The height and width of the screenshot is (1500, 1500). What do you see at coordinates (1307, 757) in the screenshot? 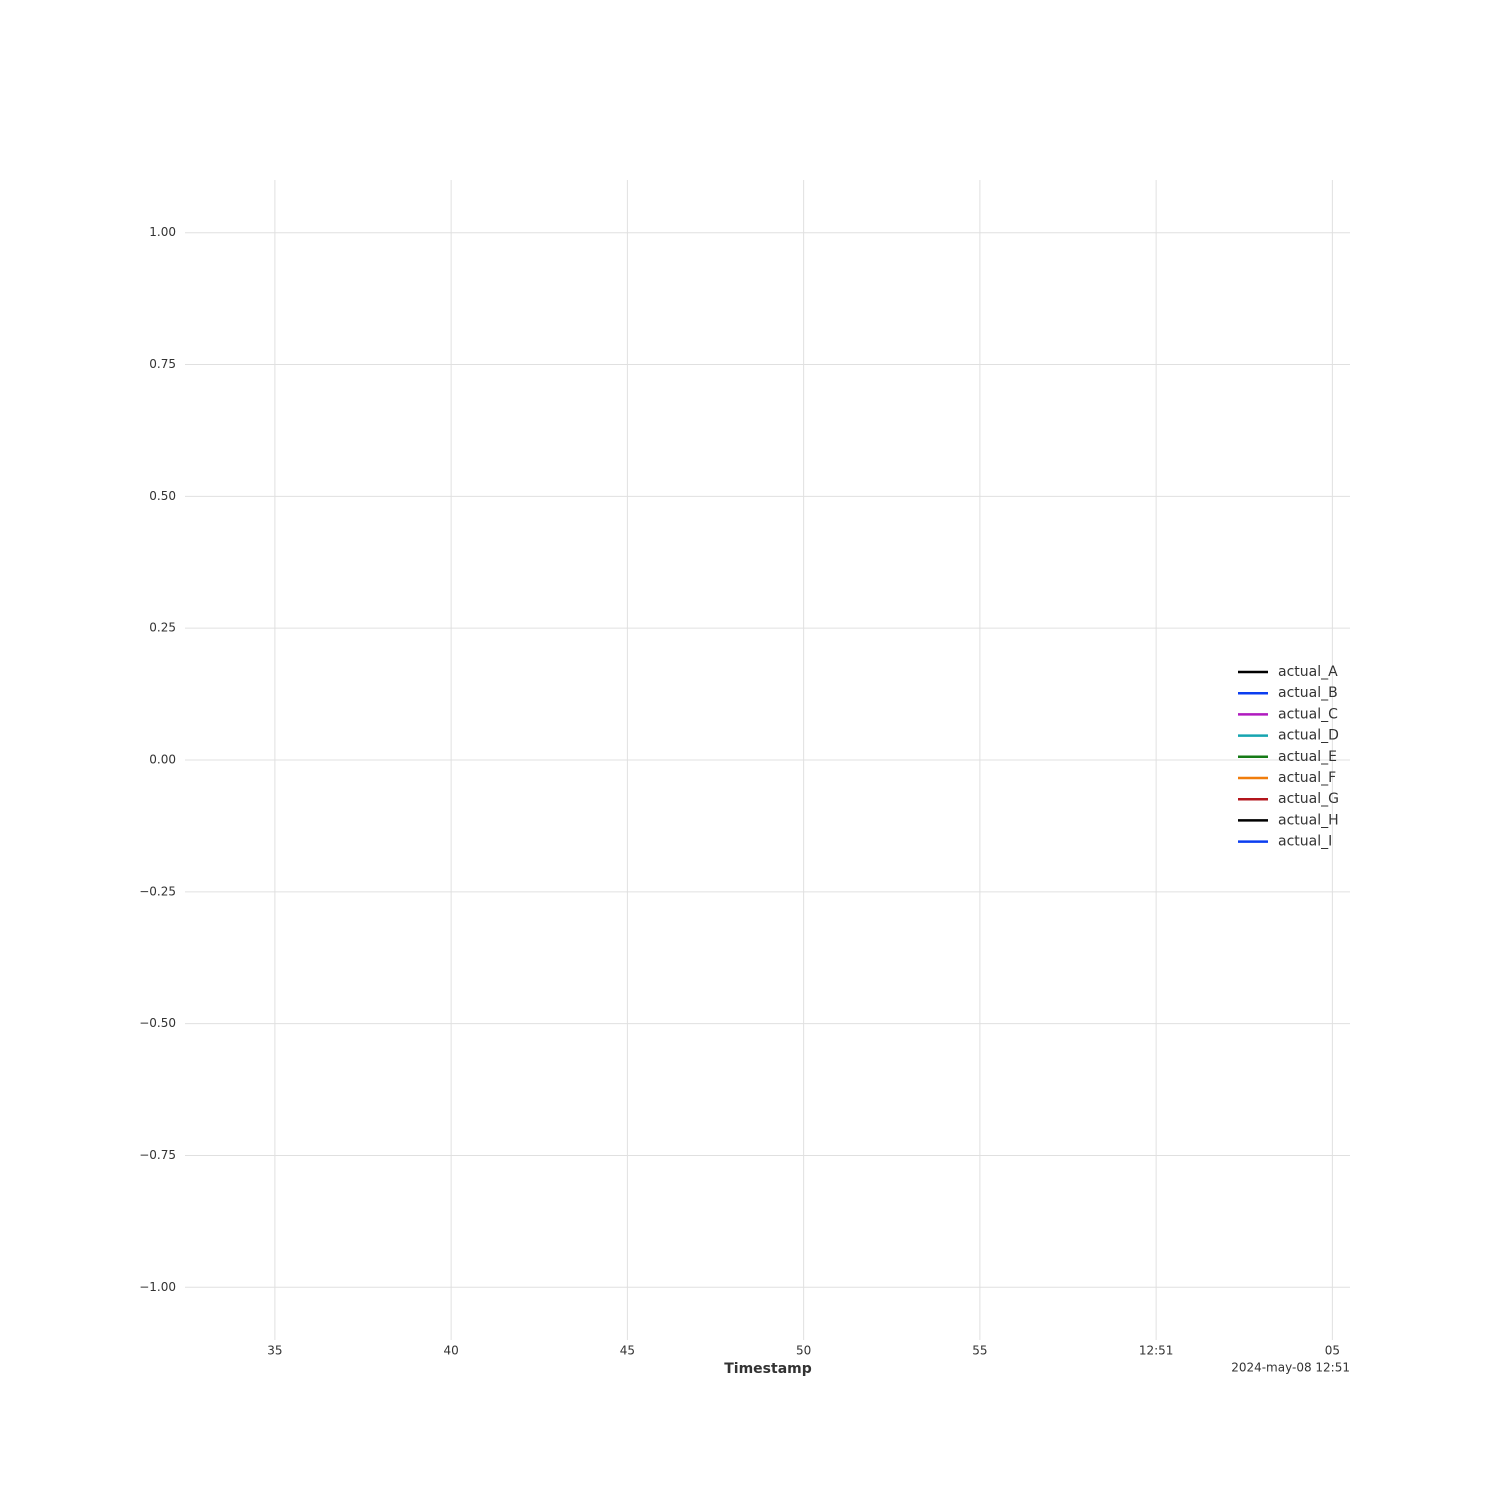
I see `legend-label: actual_E` at bounding box center [1307, 757].